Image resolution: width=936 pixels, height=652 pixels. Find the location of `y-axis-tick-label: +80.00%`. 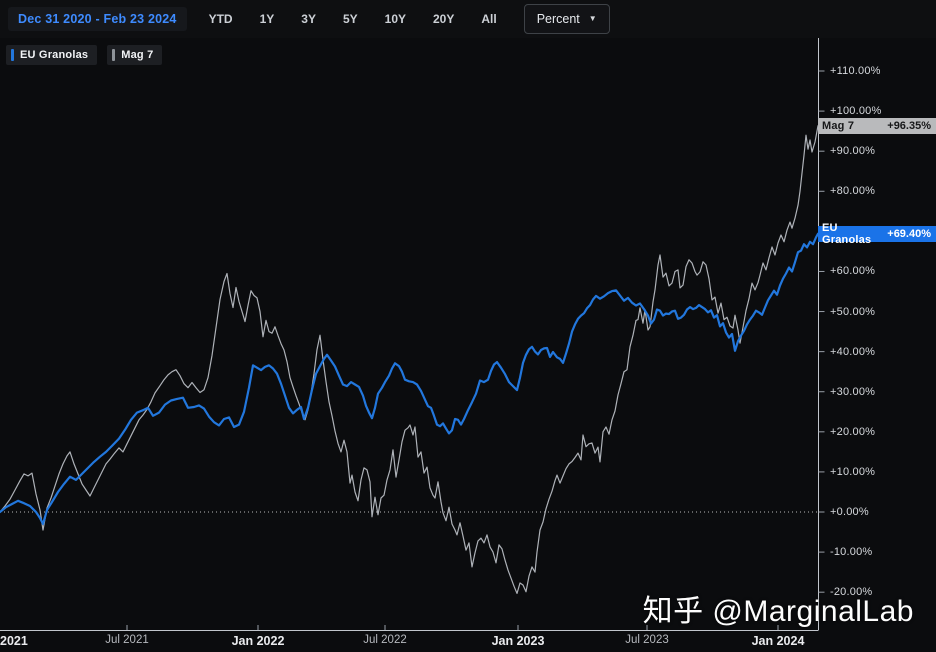

y-axis-tick-label: +80.00% is located at coordinates (853, 191).